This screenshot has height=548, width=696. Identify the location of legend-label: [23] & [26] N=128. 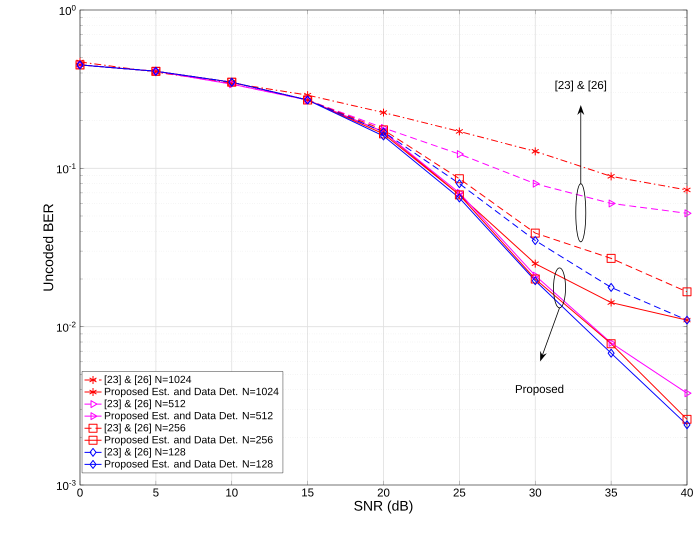
(145, 453).